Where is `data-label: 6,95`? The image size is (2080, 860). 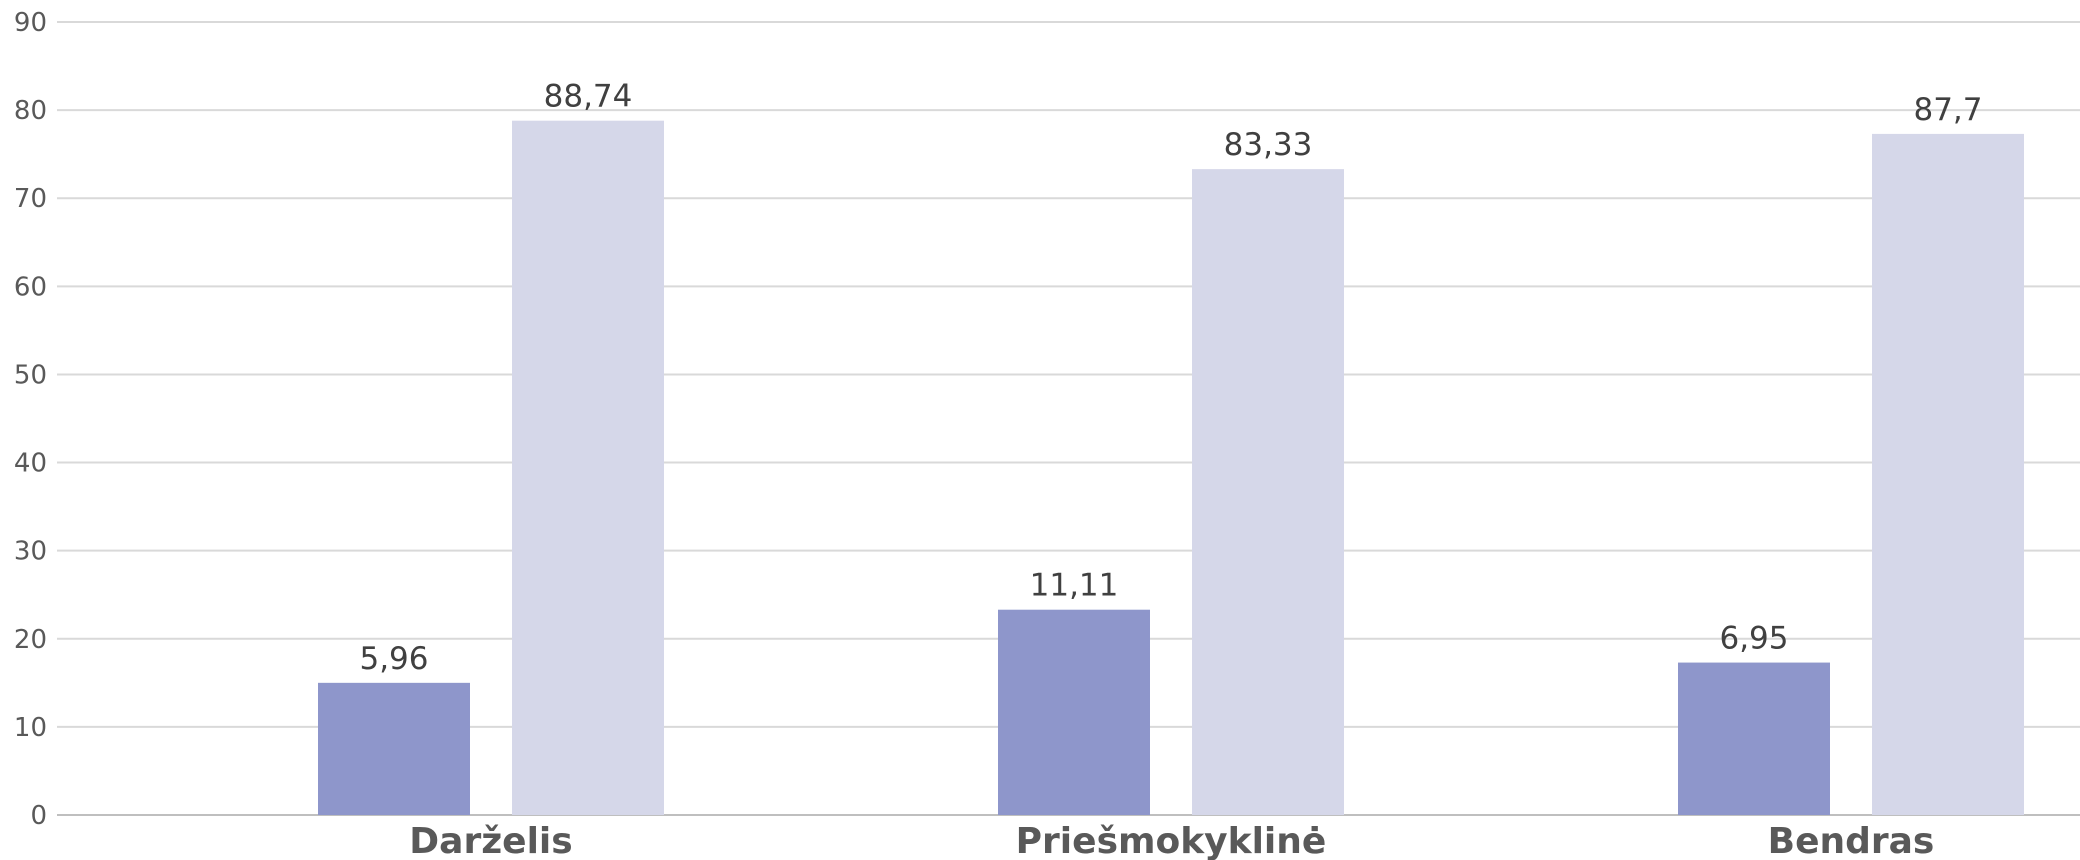
data-label: 6,95 is located at coordinates (1753, 639).